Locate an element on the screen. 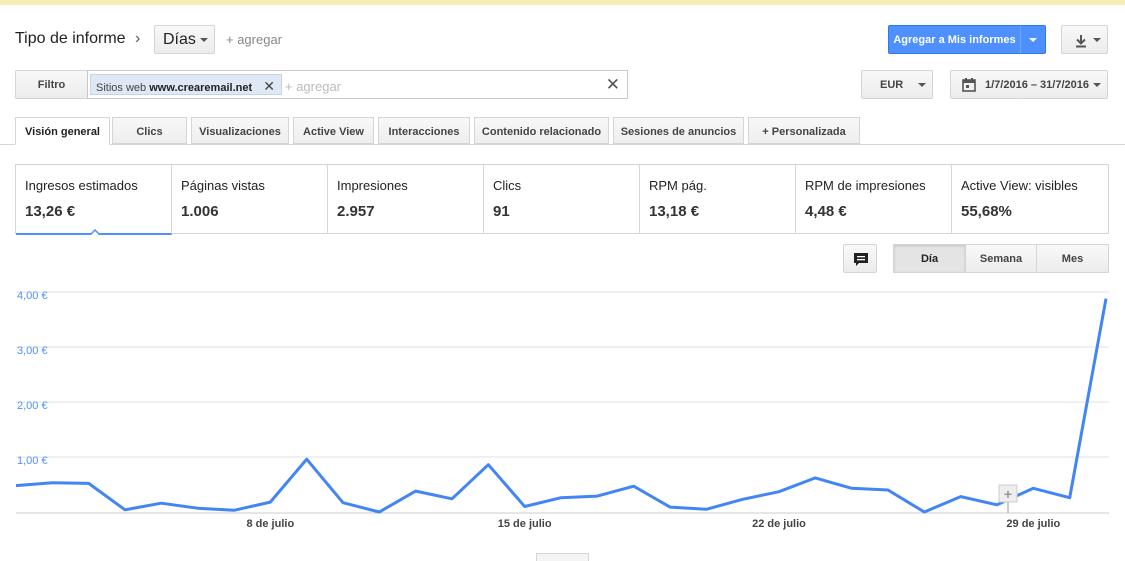 The width and height of the screenshot is (1125, 561). metric-rpm-impresiones: RPM de impresiones 4,48 € is located at coordinates (874, 199).